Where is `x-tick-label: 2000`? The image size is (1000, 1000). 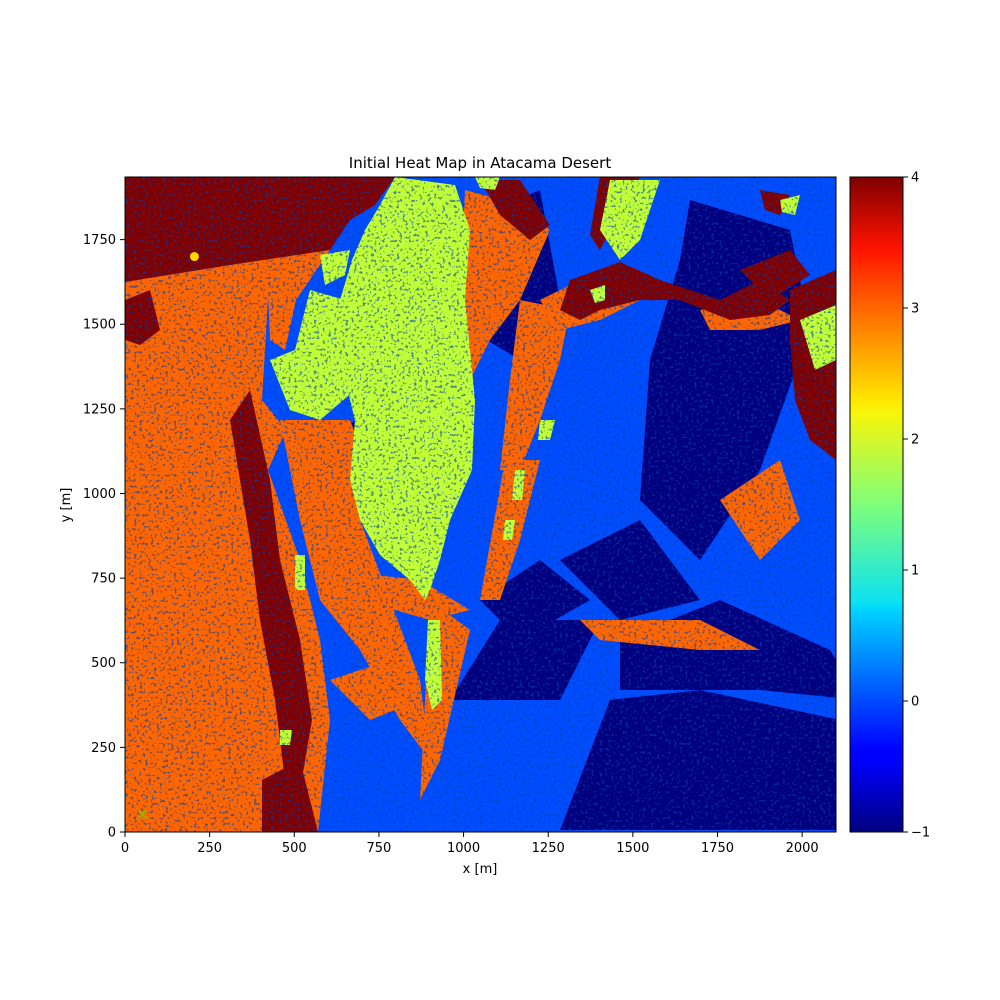 x-tick-label: 2000 is located at coordinates (802, 848).